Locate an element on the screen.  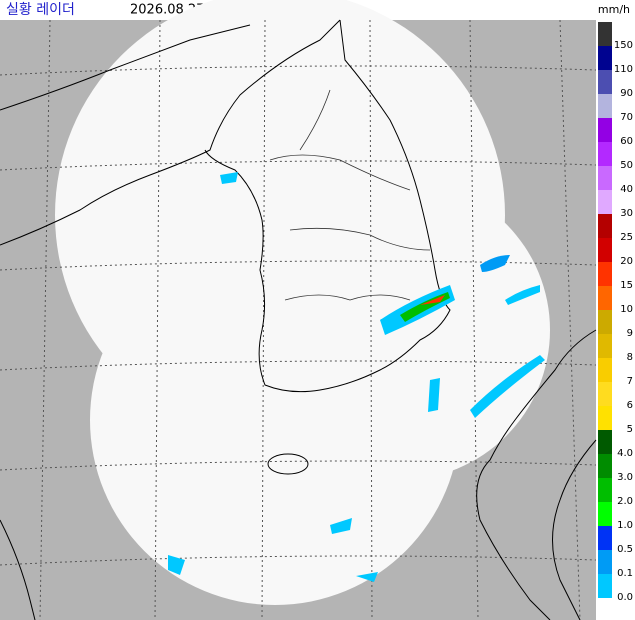
legend-label: 4.0 is located at coordinates (625, 453).